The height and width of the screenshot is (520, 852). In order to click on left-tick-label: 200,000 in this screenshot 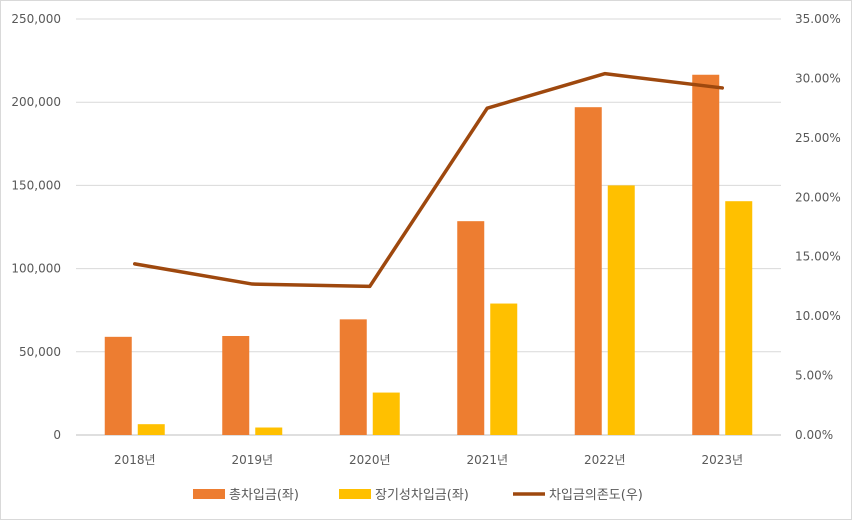, I will do `click(36, 102)`.